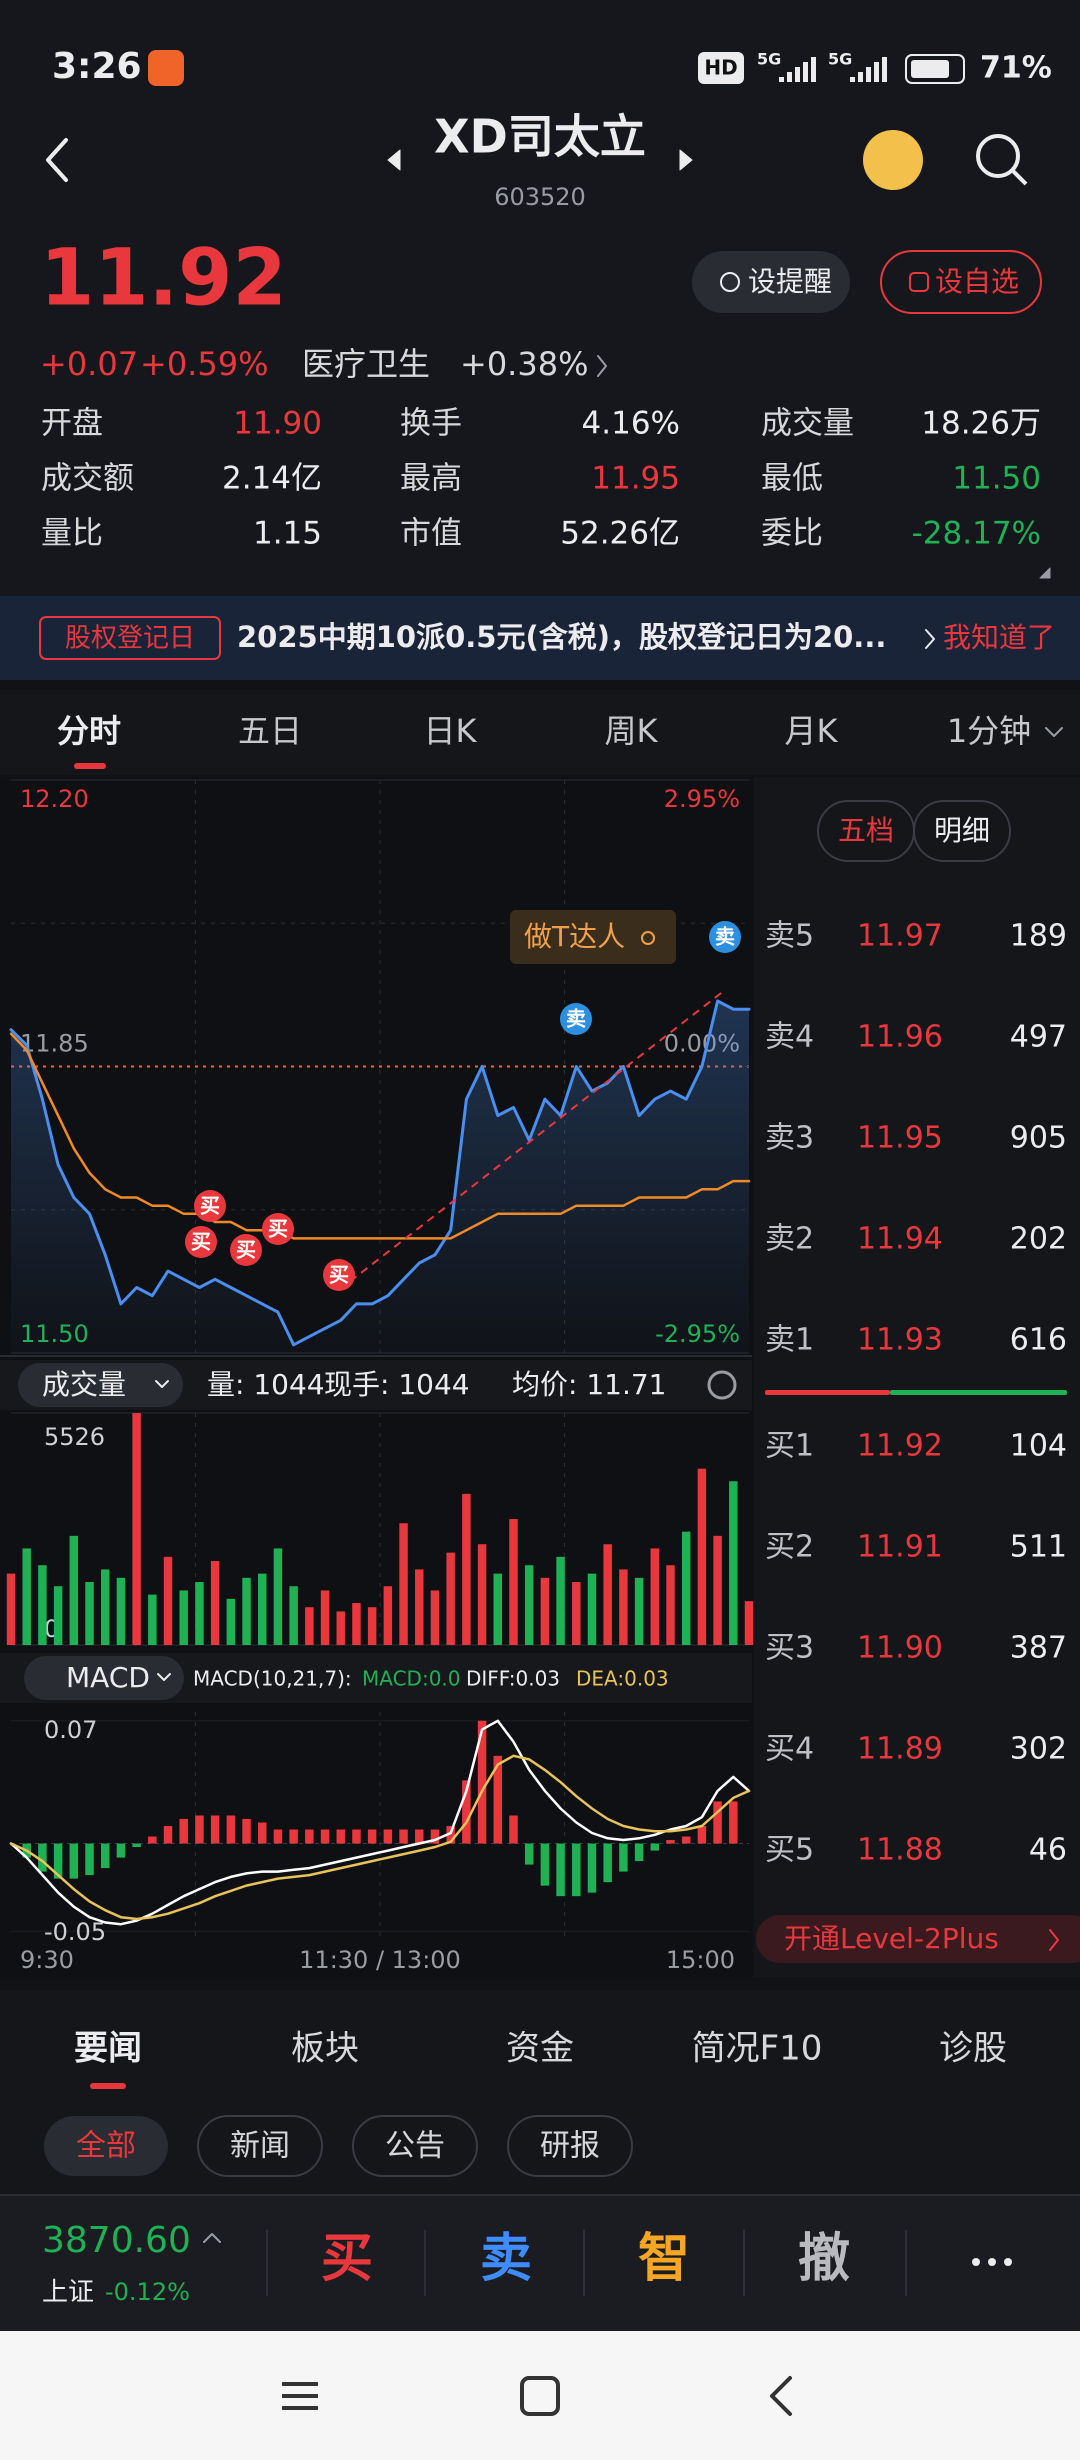 The height and width of the screenshot is (2460, 1080). Describe the element at coordinates (130, 638) in the screenshot. I see `banner-tag` at that location.